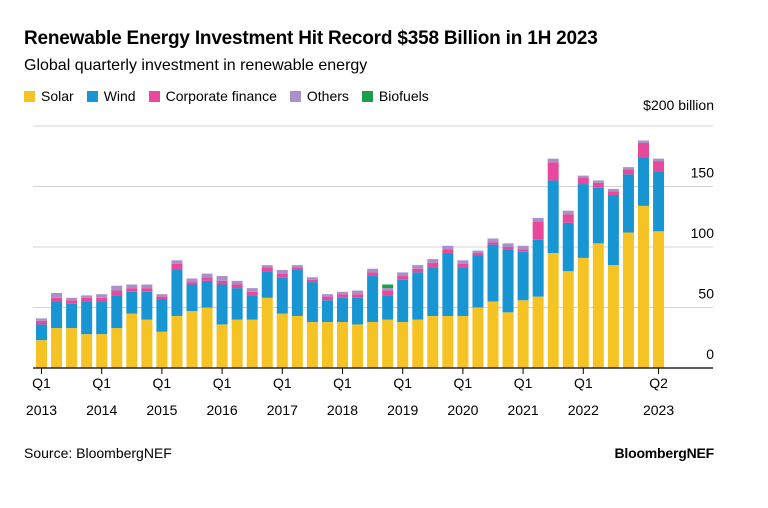 The image size is (768, 508). Describe the element at coordinates (402, 410) in the screenshot. I see `x-tick-label-year: 2019` at that location.